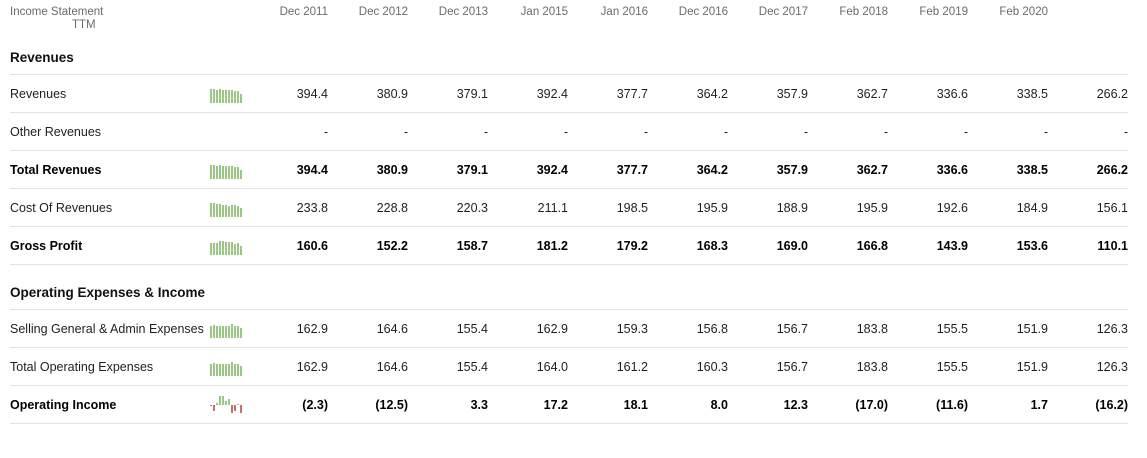 Image resolution: width=1147 pixels, height=458 pixels. What do you see at coordinates (84, 25) in the screenshot?
I see `statement-period-ttm: TTM` at bounding box center [84, 25].